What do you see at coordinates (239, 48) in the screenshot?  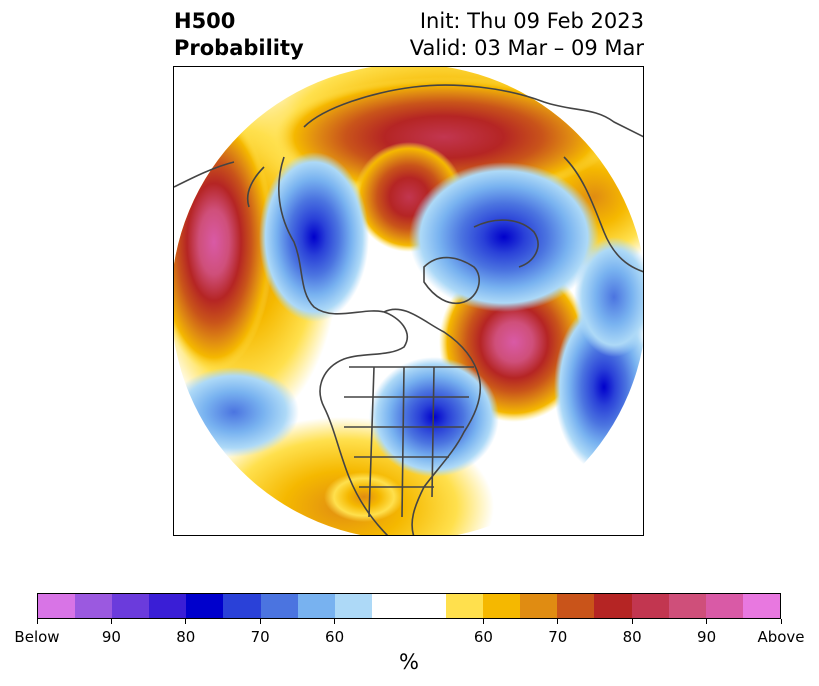 I see `title-type: Probability` at bounding box center [239, 48].